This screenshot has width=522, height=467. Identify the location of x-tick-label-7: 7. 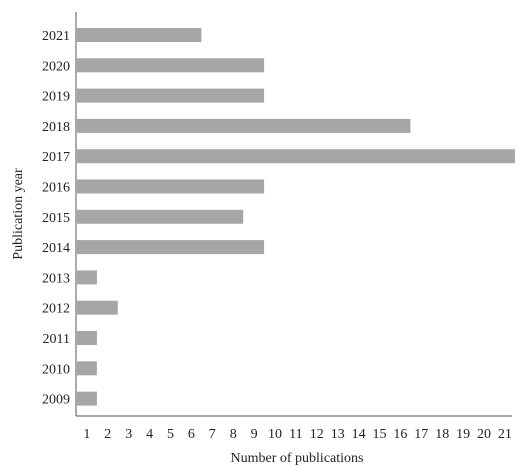
(212, 434).